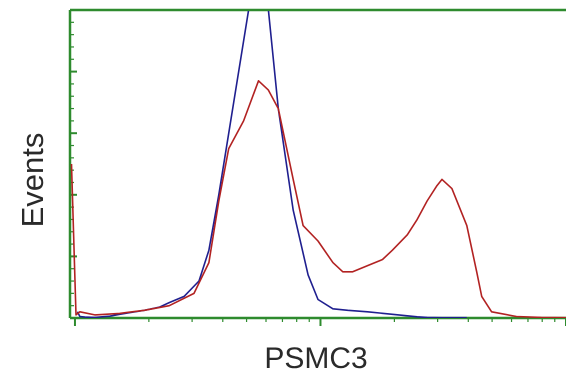  Describe the element at coordinates (319, 322) in the screenshot. I see `x-axis-ticks` at that location.